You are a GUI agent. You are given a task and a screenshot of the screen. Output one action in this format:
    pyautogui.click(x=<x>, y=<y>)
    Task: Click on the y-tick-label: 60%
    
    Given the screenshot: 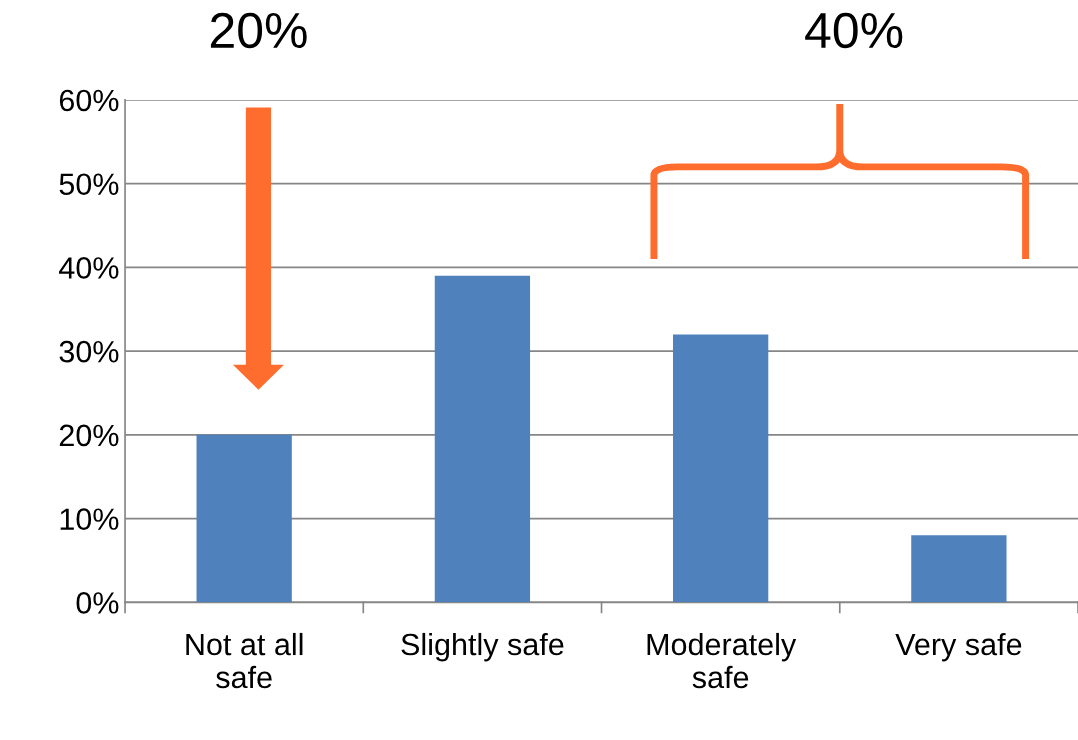 What is the action you would take?
    pyautogui.click(x=89, y=100)
    